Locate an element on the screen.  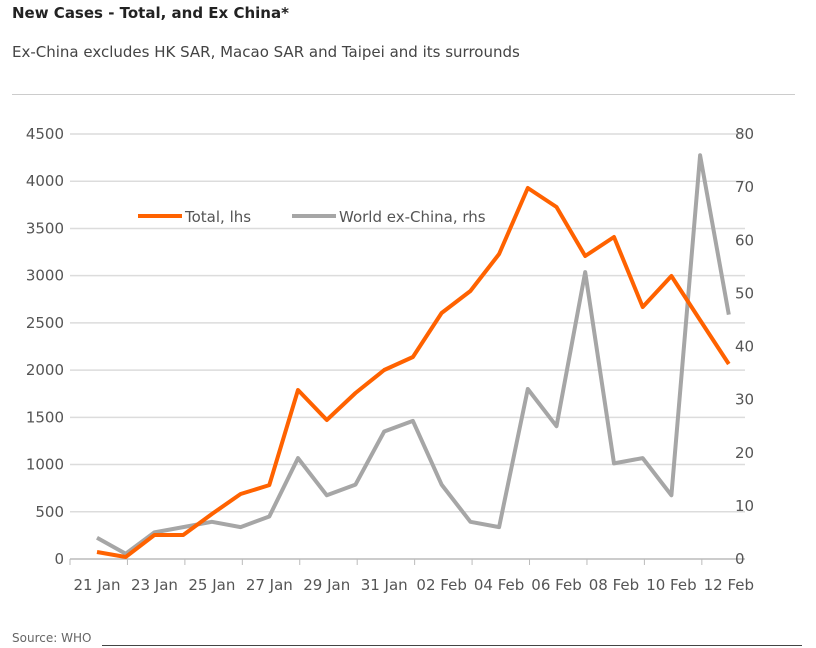
source-note: Source: WHO is located at coordinates (52, 638).